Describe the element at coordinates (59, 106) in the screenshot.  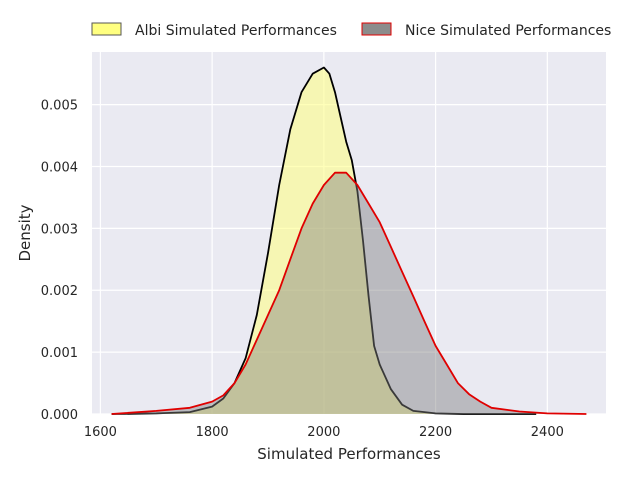
I see `y-tick-label: 0.005` at that location.